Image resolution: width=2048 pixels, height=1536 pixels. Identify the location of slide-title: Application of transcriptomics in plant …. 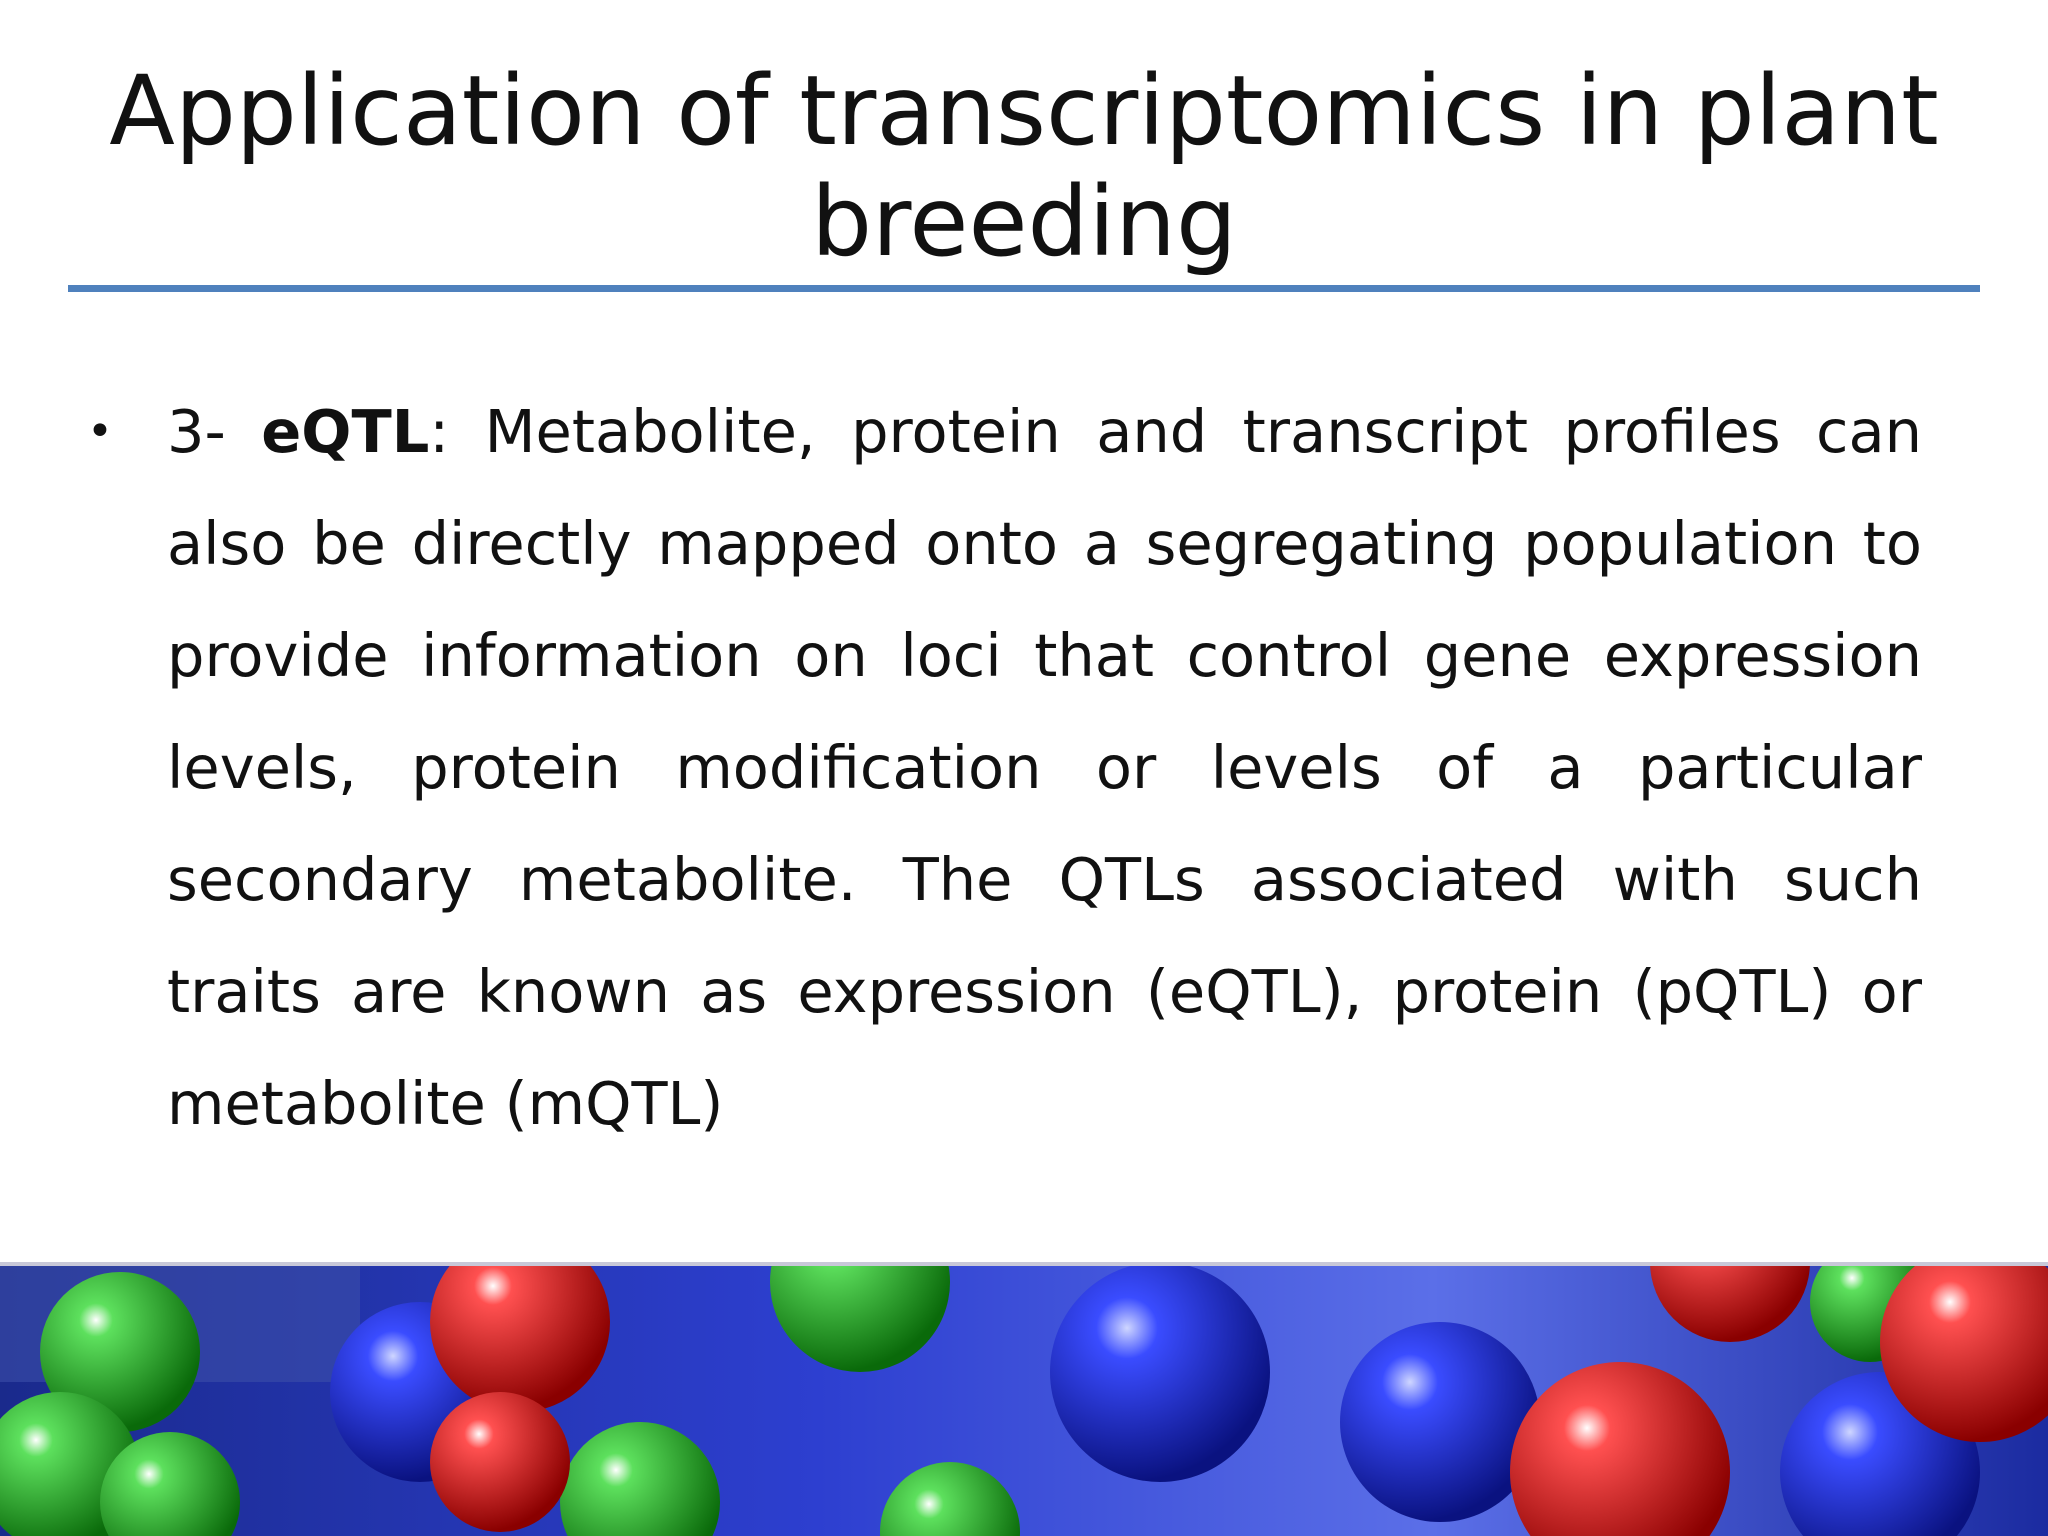
(1024, 166).